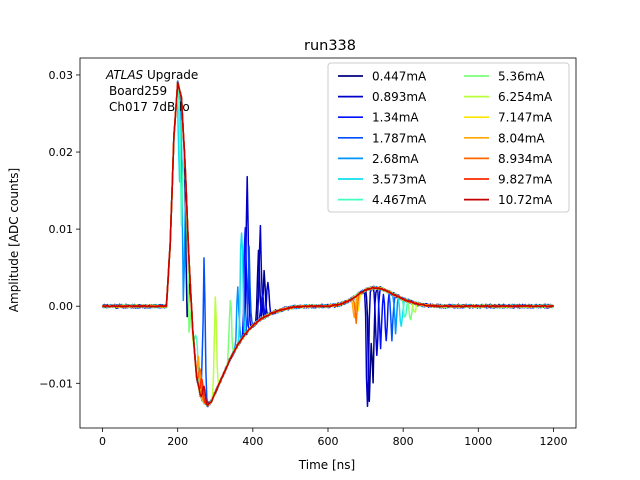  What do you see at coordinates (151, 75) in the screenshot?
I see `atlas-label: ATLAS Upgrade` at bounding box center [151, 75].